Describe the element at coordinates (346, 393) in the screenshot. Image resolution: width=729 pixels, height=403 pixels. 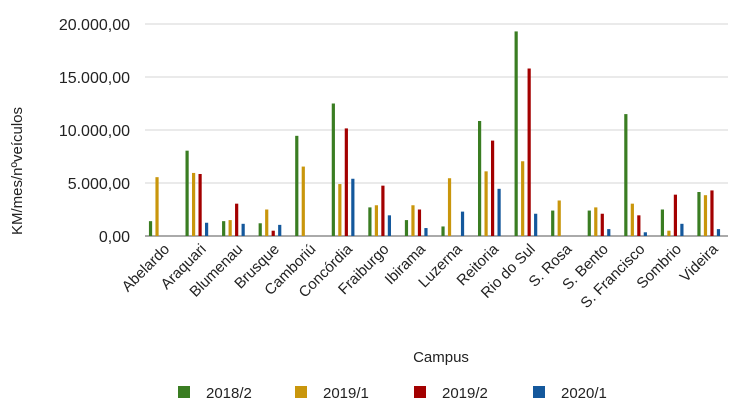
I see `legend-label: 2019/1` at that location.